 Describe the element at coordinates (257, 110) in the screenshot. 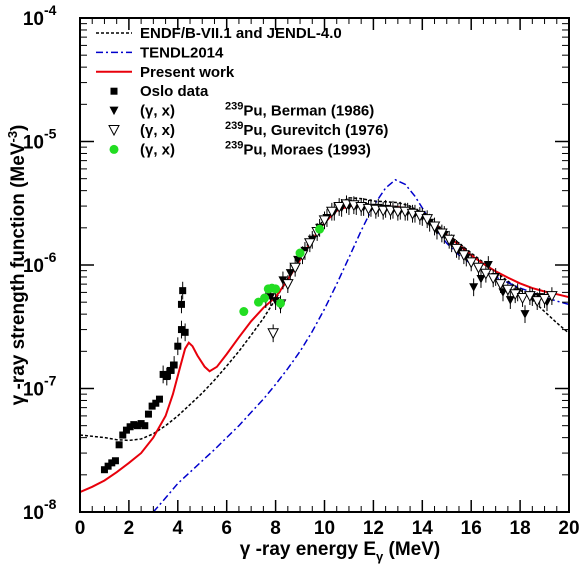

I see `legend-label-4: (γ, x) 239Pu, Berman (1986)` at that location.